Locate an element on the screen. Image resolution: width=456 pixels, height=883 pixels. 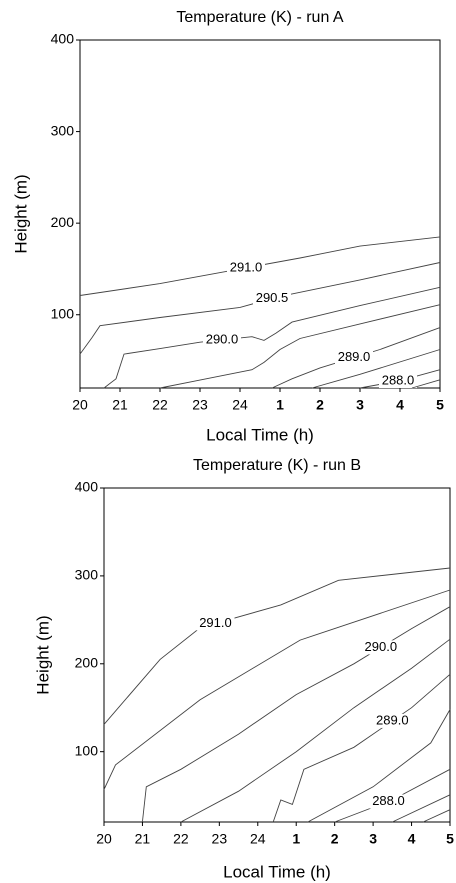
chart-title: Temperature (K) - run A is located at coordinates (260, 17).